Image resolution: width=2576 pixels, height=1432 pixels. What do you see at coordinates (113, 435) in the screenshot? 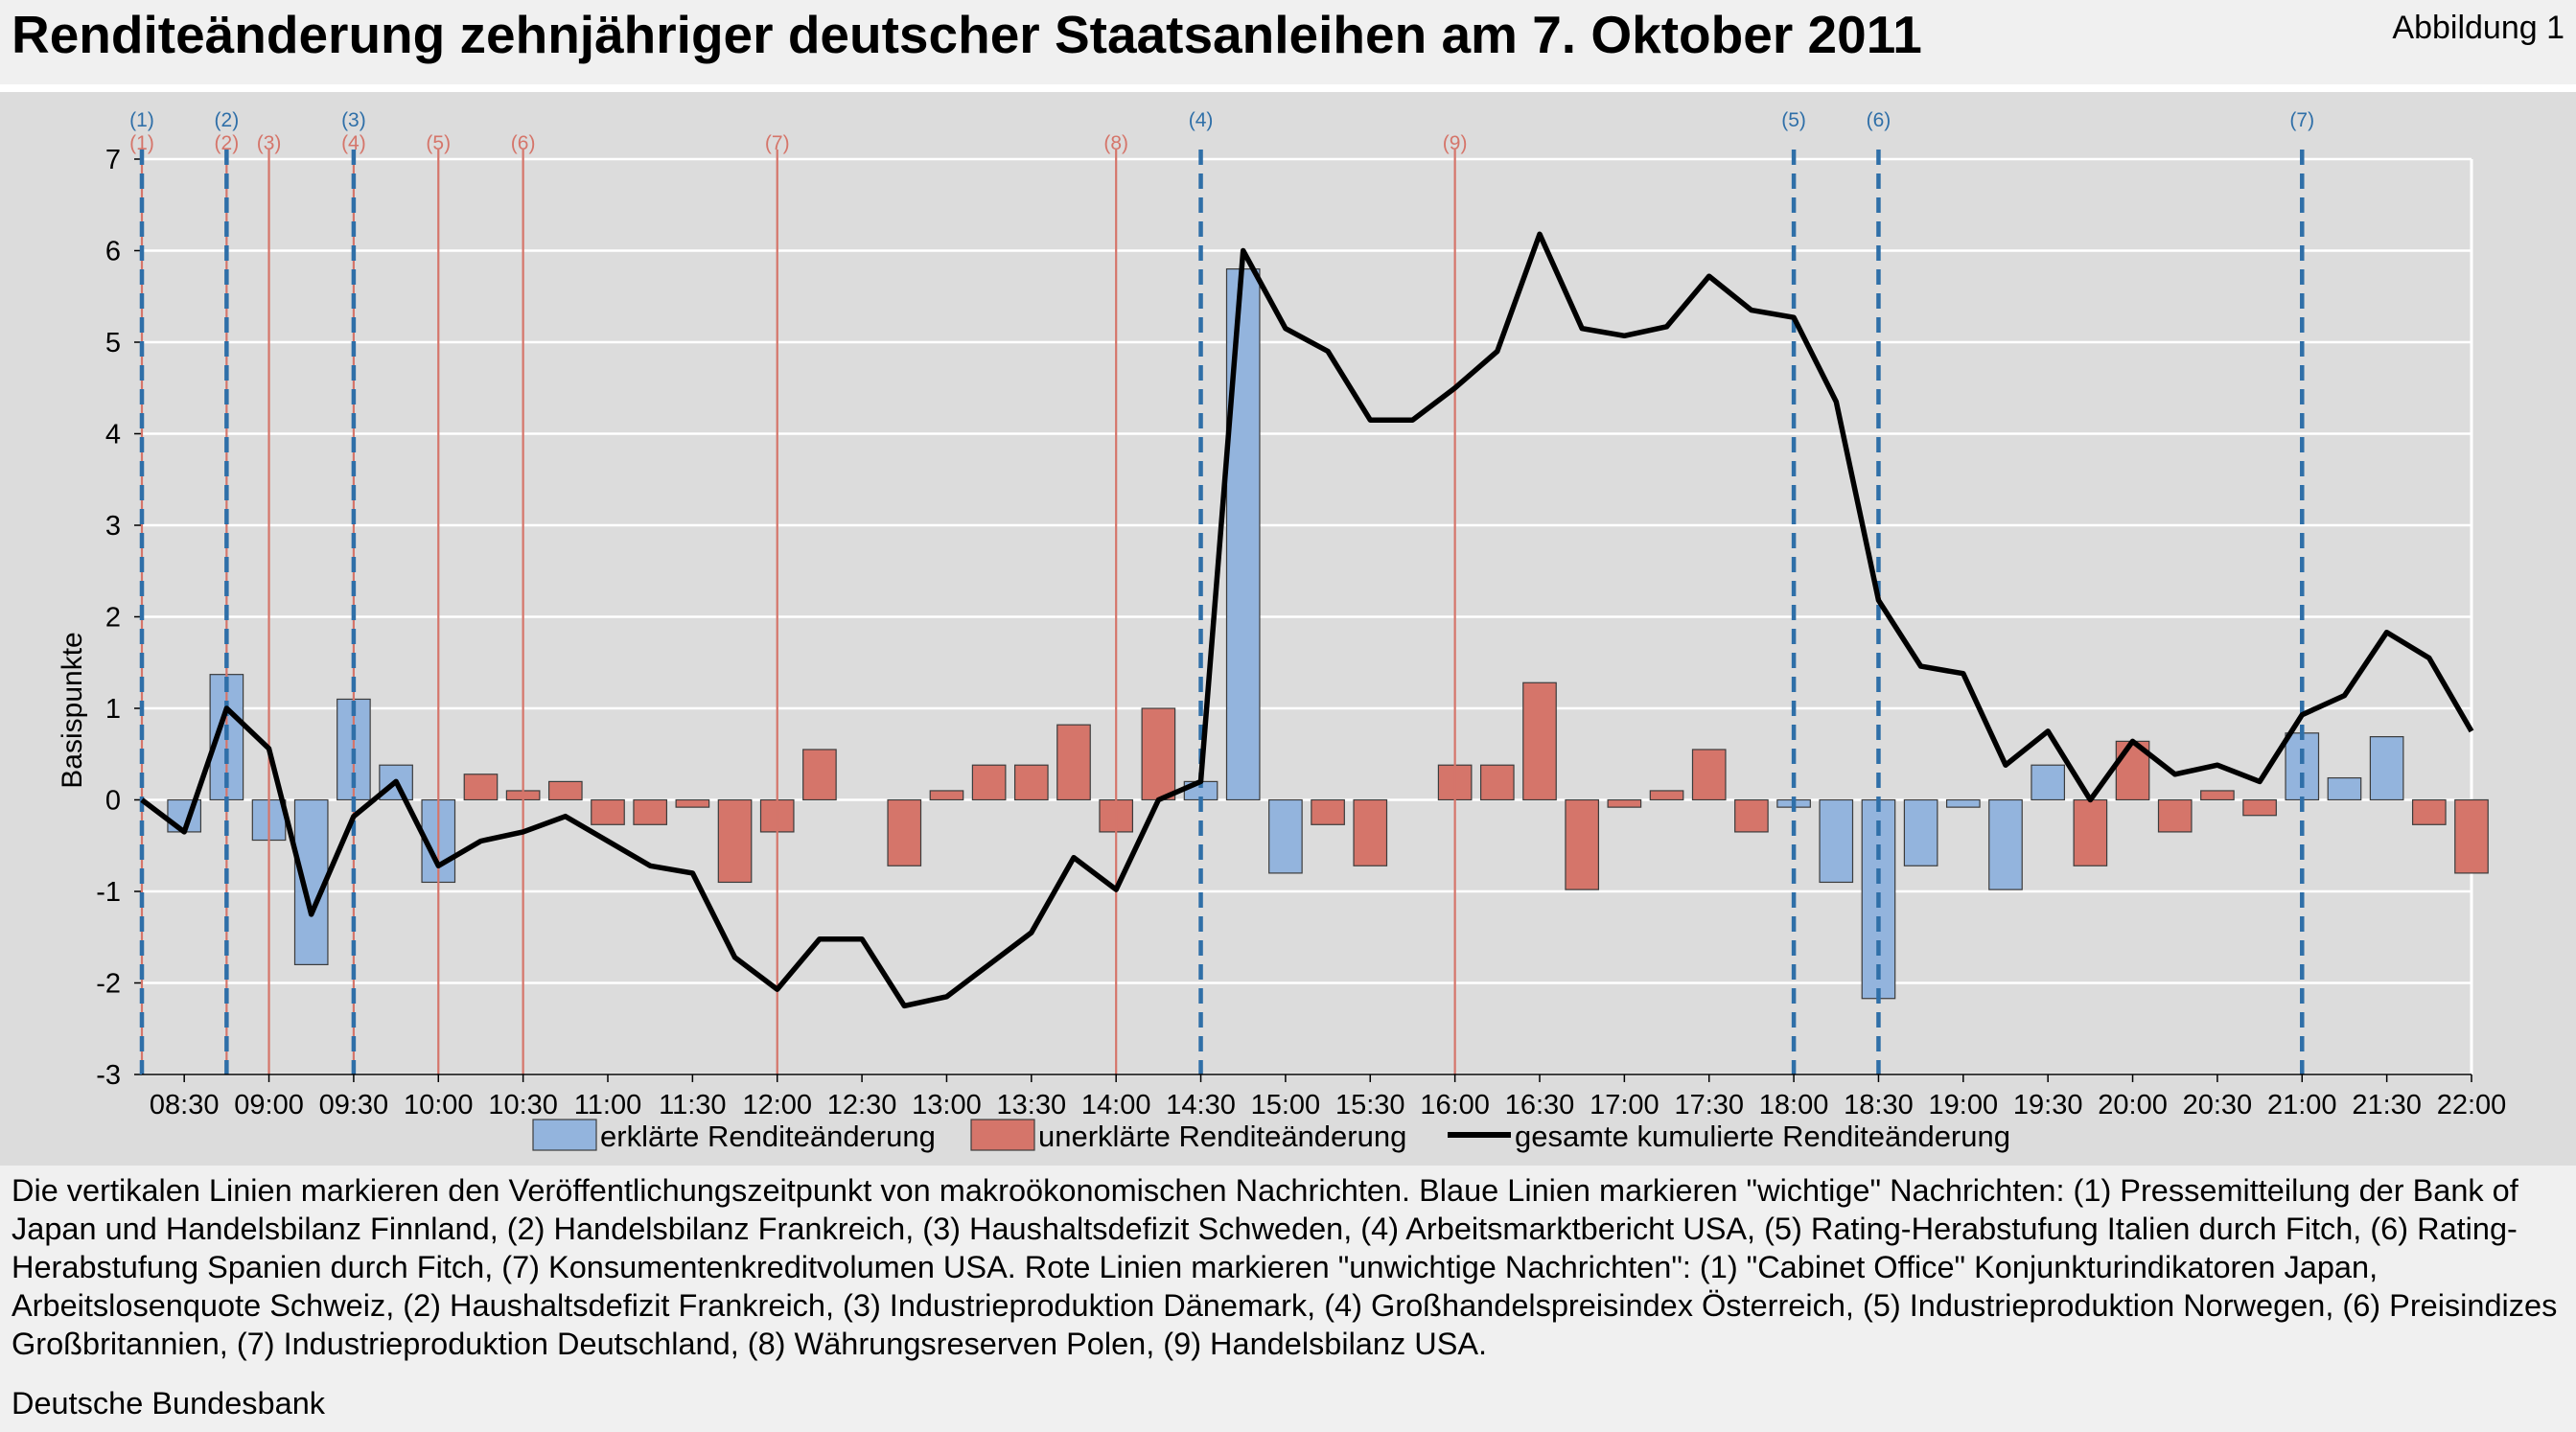
I see `y-tick-label: 4` at bounding box center [113, 435].